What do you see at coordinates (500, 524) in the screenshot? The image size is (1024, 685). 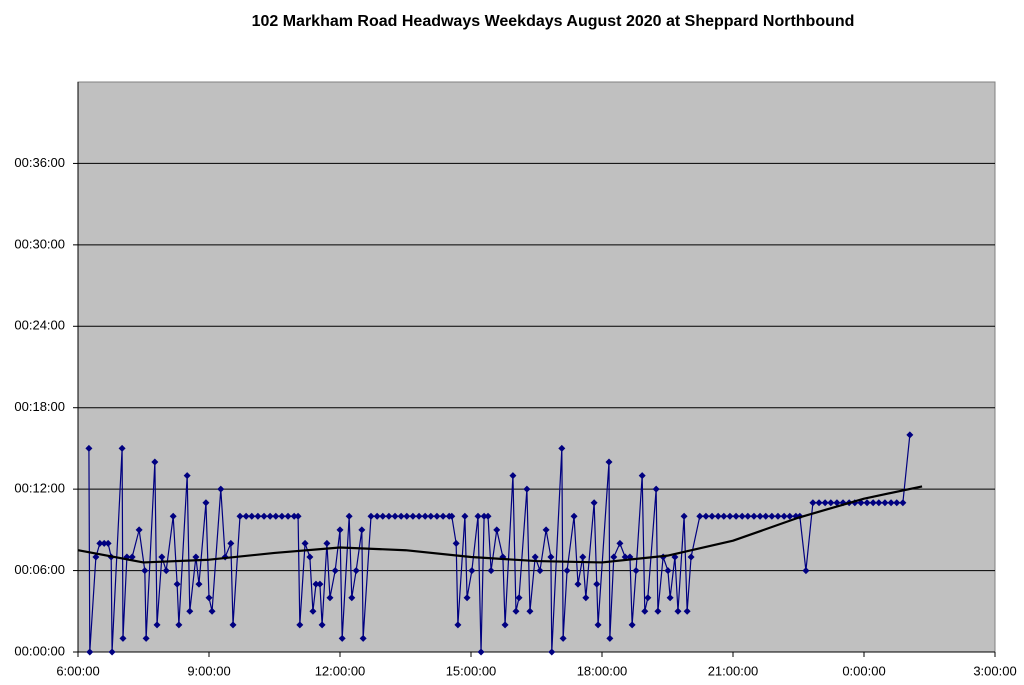 I see `trendline` at bounding box center [500, 524].